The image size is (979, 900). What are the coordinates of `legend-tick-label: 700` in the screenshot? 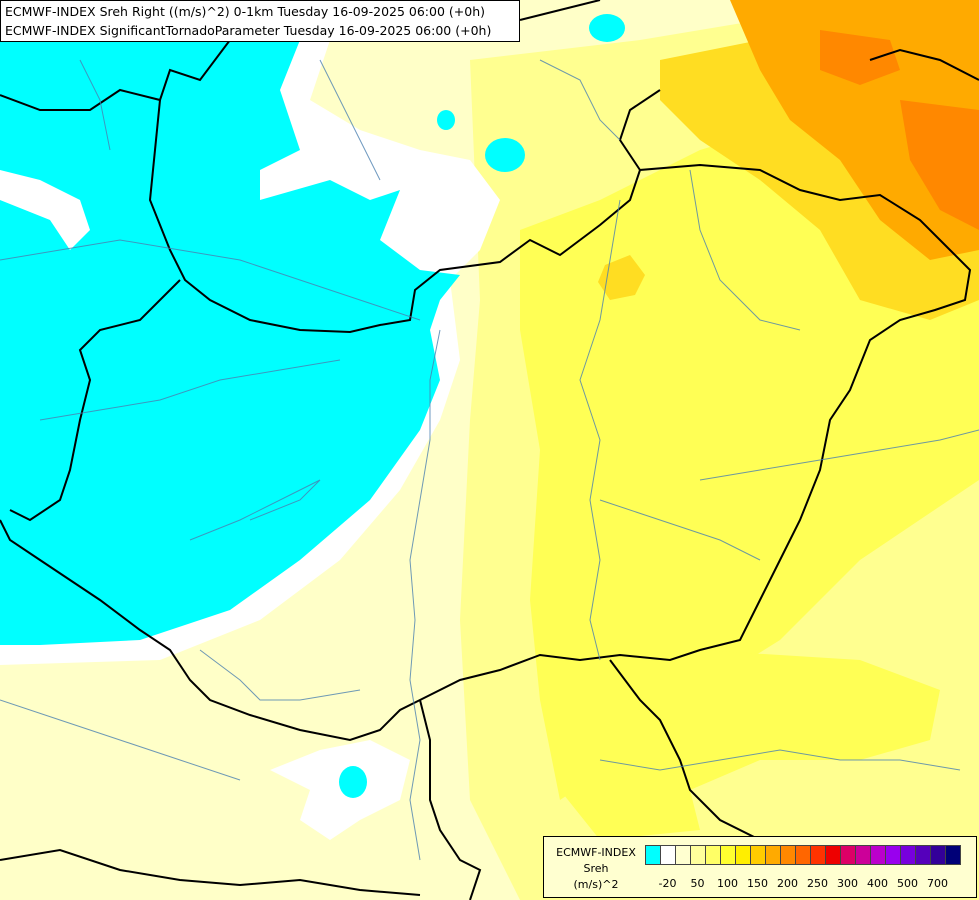 It's located at (937, 883).